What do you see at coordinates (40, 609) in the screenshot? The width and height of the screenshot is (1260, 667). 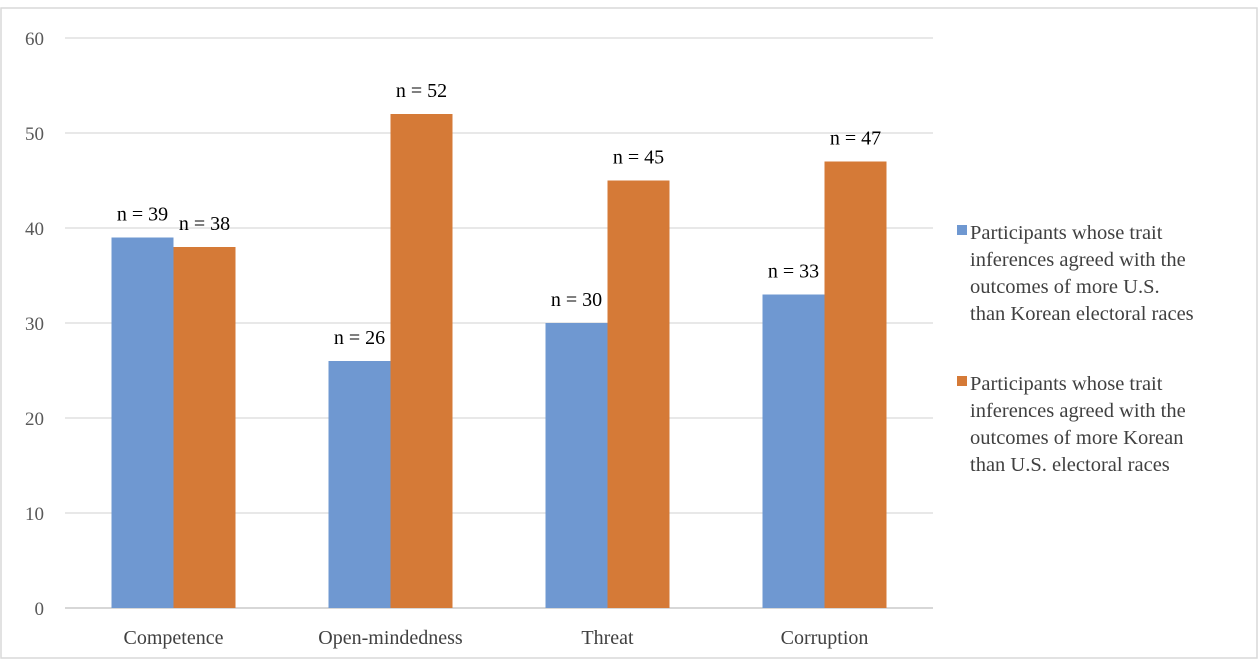 I see `y-tick-label: 0` at bounding box center [40, 609].